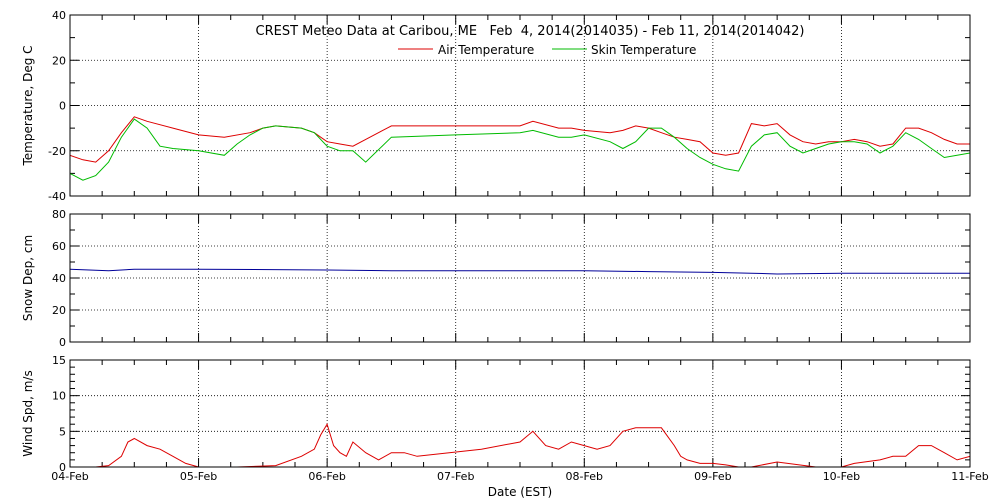  I want to click on x-tick-label: 04-Feb, so click(69, 476).